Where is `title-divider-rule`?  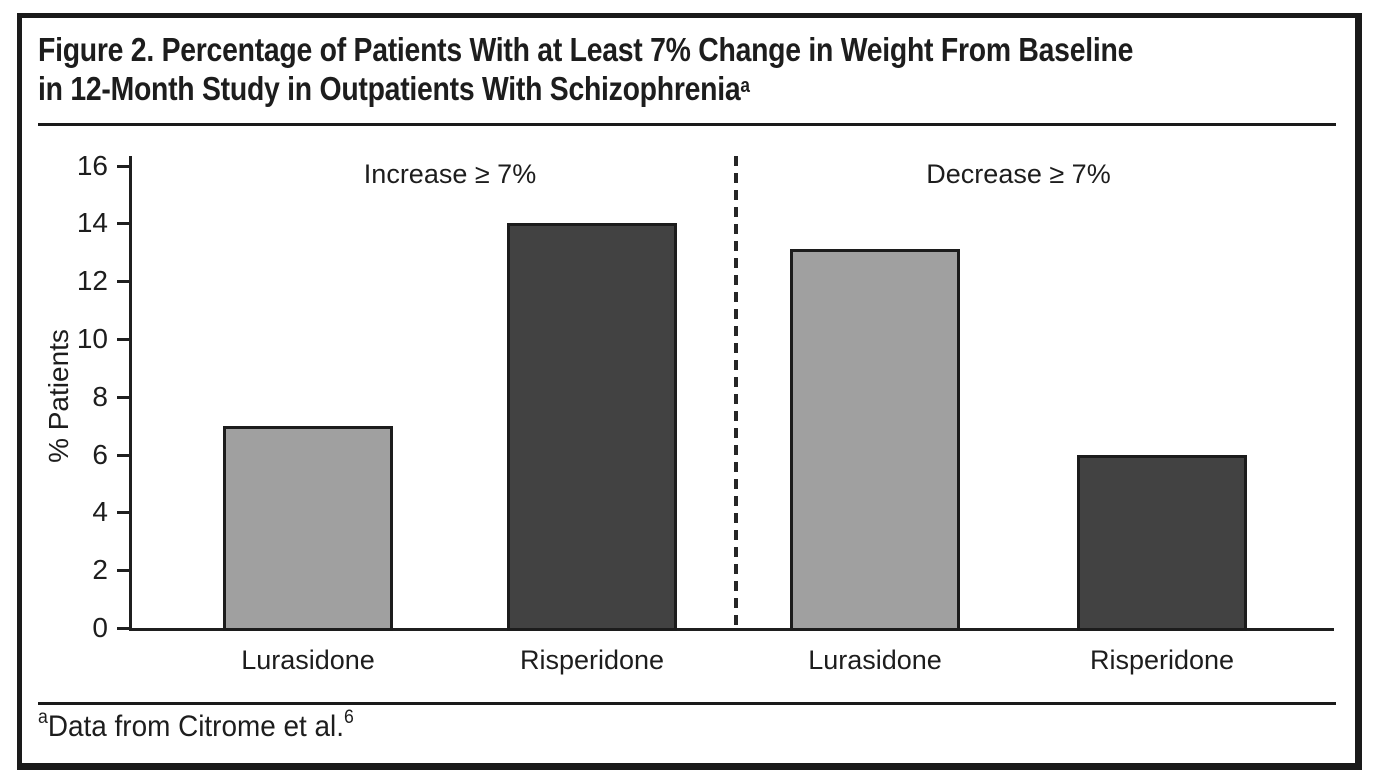 title-divider-rule is located at coordinates (687, 124).